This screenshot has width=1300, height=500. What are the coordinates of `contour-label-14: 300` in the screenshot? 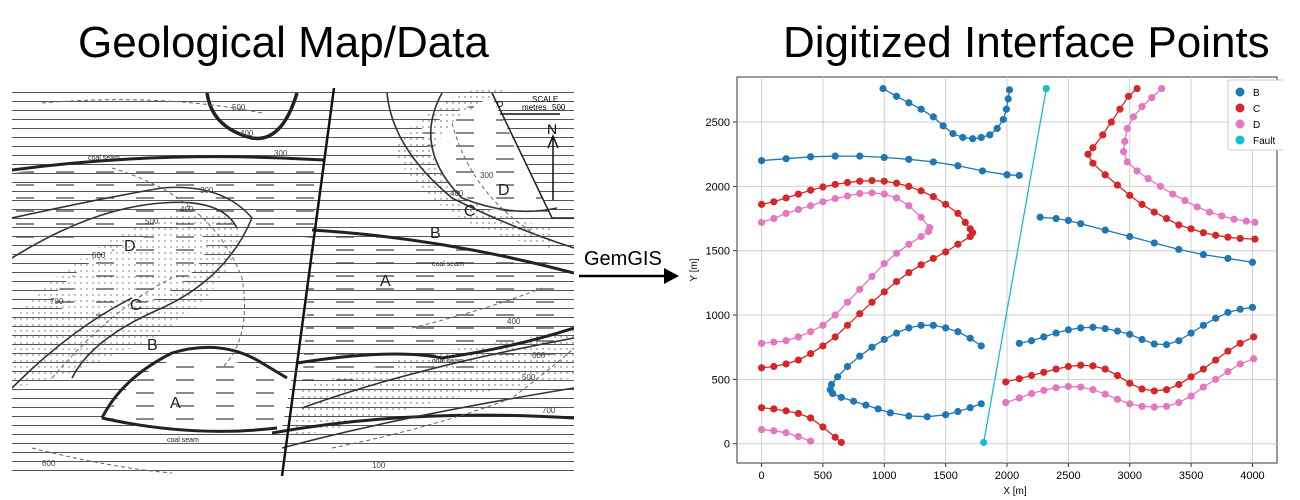 It's located at (487, 175).